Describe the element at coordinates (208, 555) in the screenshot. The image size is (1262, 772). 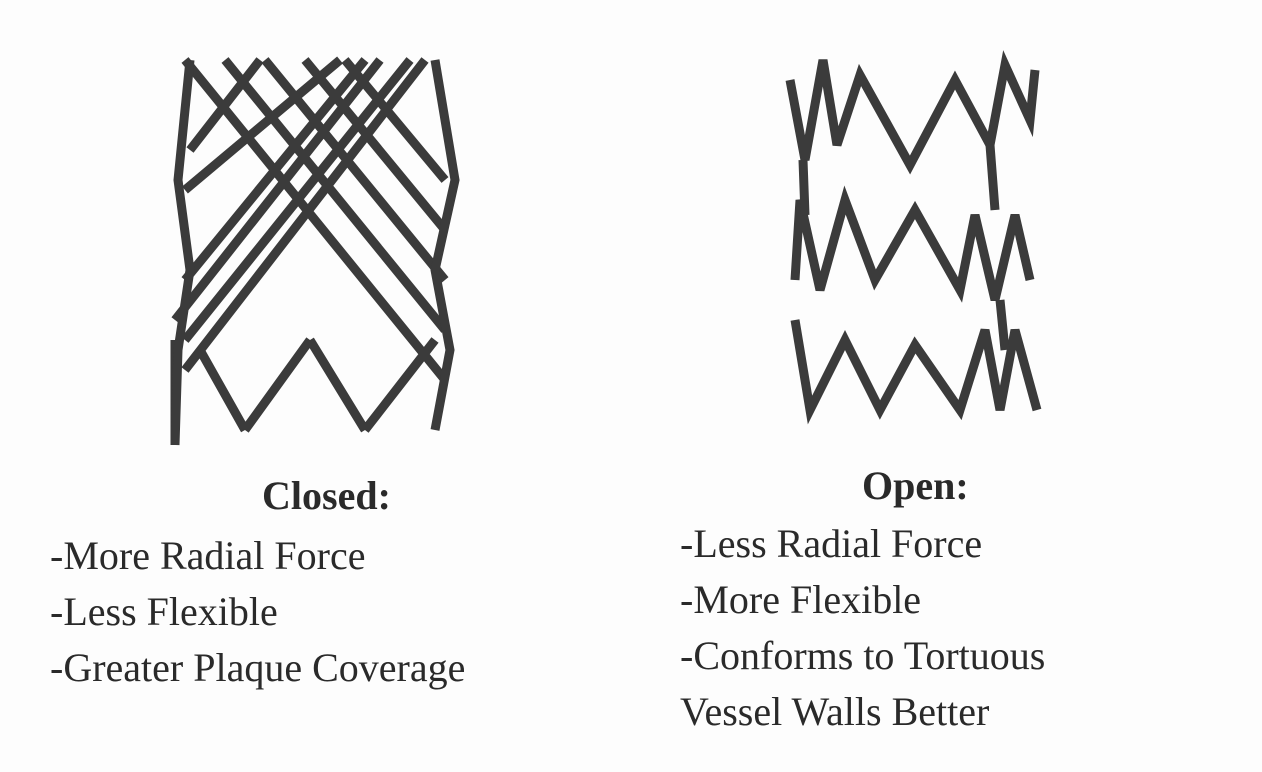
I see `closed-property-item: -More Radial Force` at that location.